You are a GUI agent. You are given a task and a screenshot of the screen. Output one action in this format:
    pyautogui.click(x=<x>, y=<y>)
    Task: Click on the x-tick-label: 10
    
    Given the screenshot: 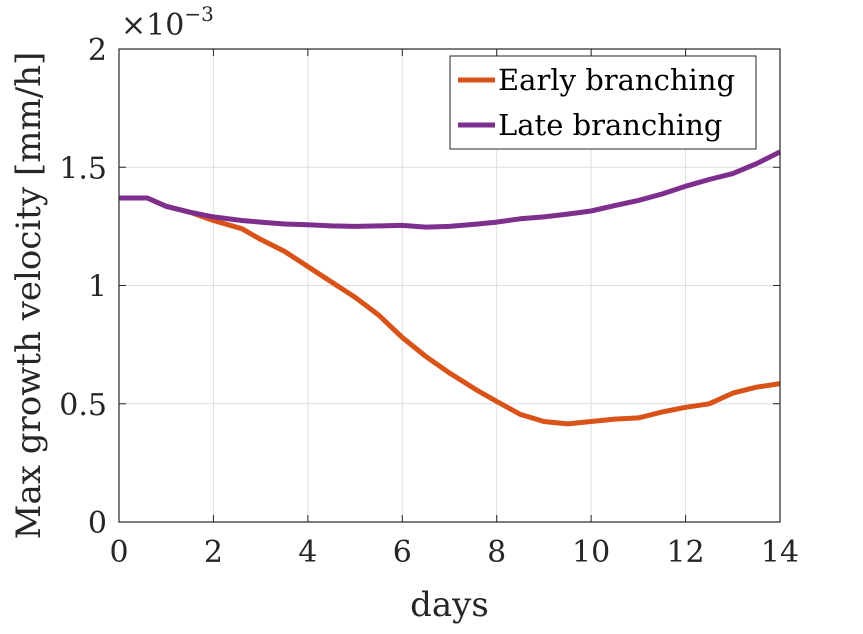 What is the action you would take?
    pyautogui.click(x=591, y=552)
    